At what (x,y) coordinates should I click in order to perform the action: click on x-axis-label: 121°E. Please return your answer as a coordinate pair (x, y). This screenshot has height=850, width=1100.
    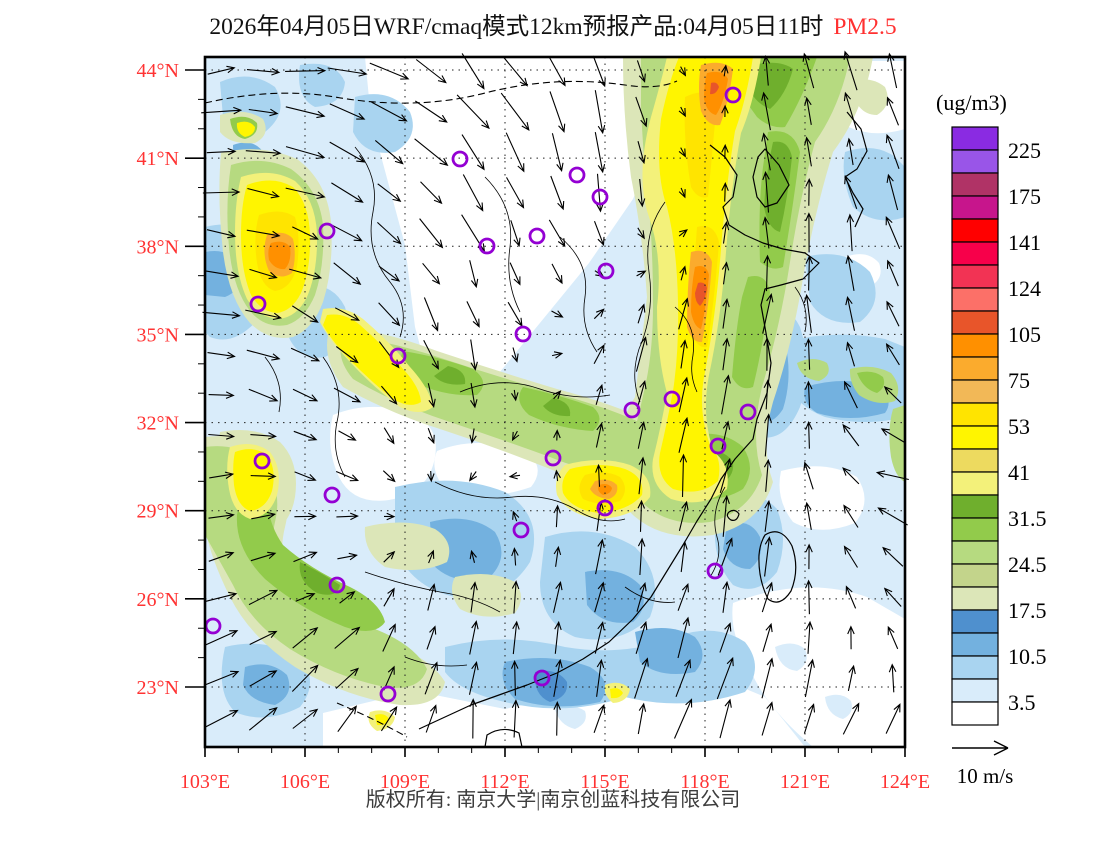
    Looking at the image, I should click on (805, 782).